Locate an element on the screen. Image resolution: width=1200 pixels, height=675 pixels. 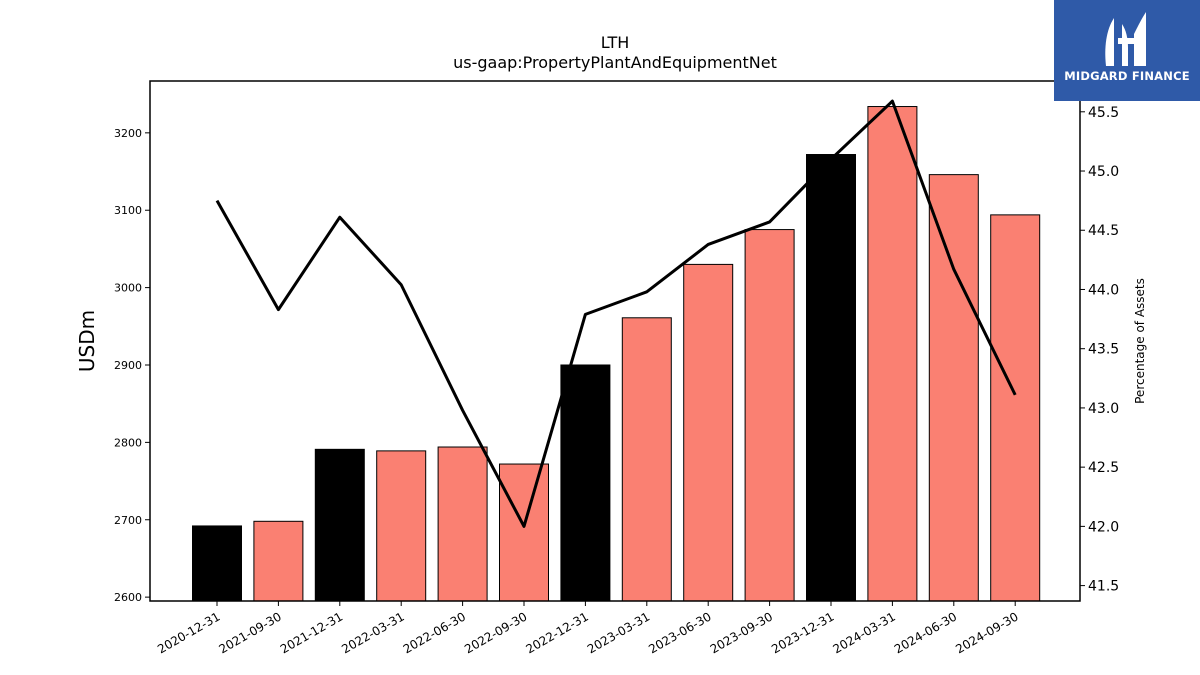
brand-logo: MIDGARD FINANCE is located at coordinates (1127, 50).